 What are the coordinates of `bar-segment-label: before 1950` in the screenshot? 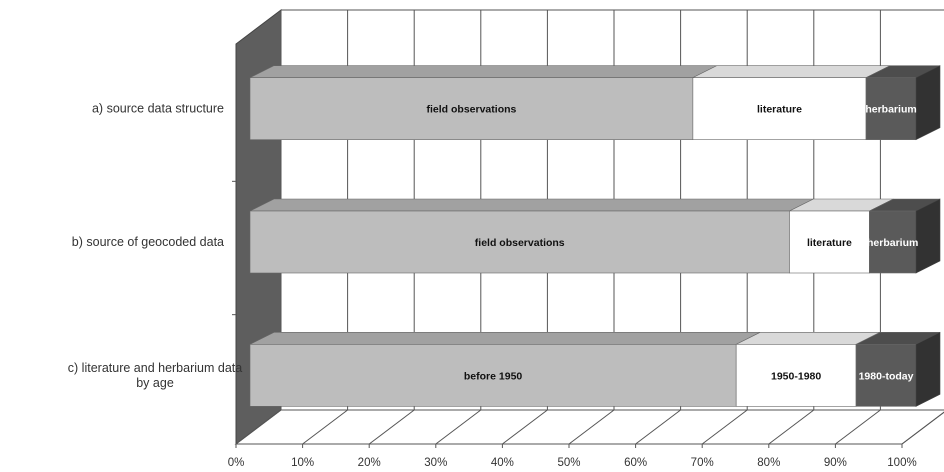 It's located at (493, 376).